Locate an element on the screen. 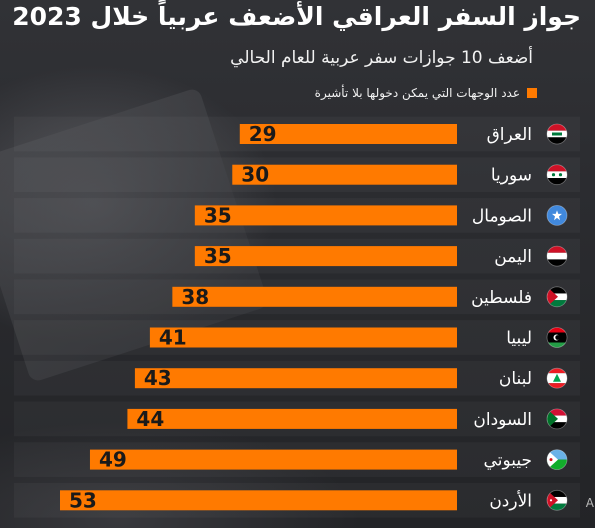  bar-row: 35 اليمن is located at coordinates (381, 256).